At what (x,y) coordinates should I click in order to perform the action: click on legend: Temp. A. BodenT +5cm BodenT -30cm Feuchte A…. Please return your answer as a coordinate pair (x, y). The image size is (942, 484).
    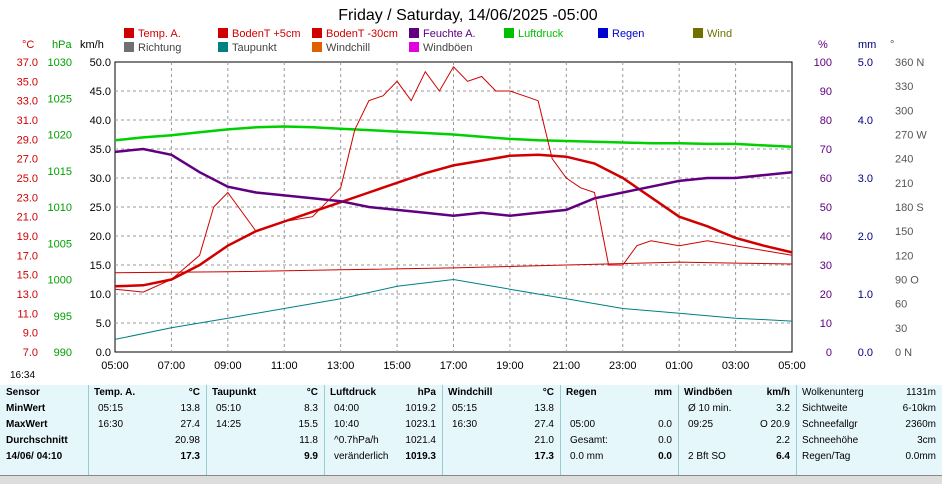
    Looking at the image, I should click on (428, 41).